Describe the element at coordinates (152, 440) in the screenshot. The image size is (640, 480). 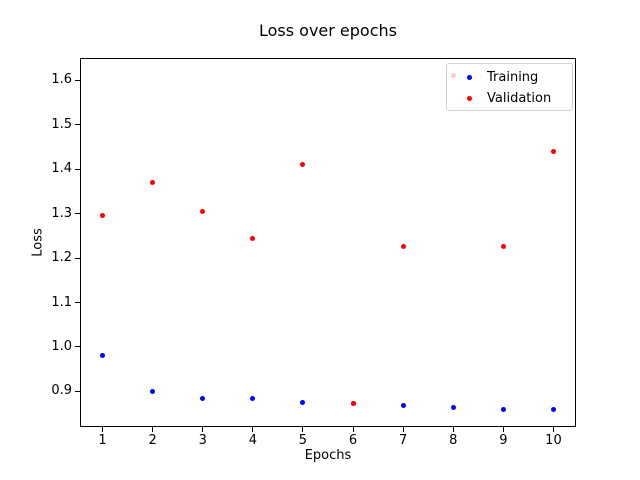
I see `x-tick-label: 2` at that location.